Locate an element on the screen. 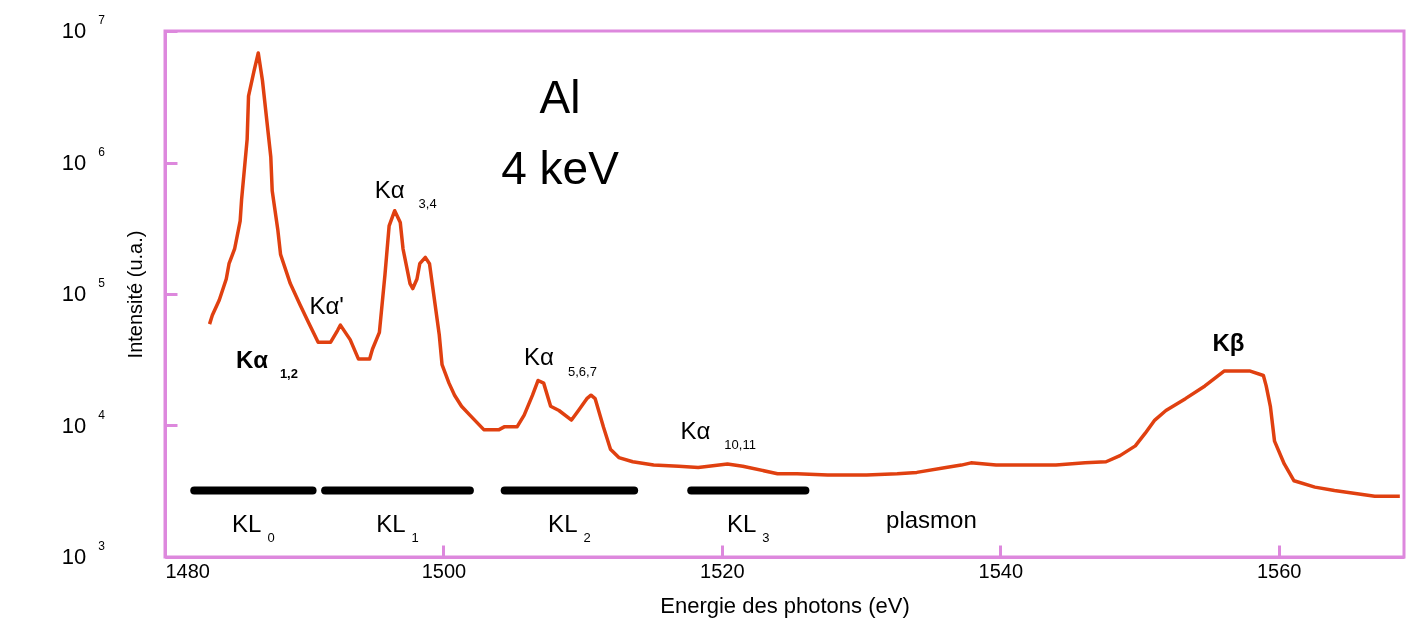  annotation: Kα3,4 is located at coordinates (405, 193).